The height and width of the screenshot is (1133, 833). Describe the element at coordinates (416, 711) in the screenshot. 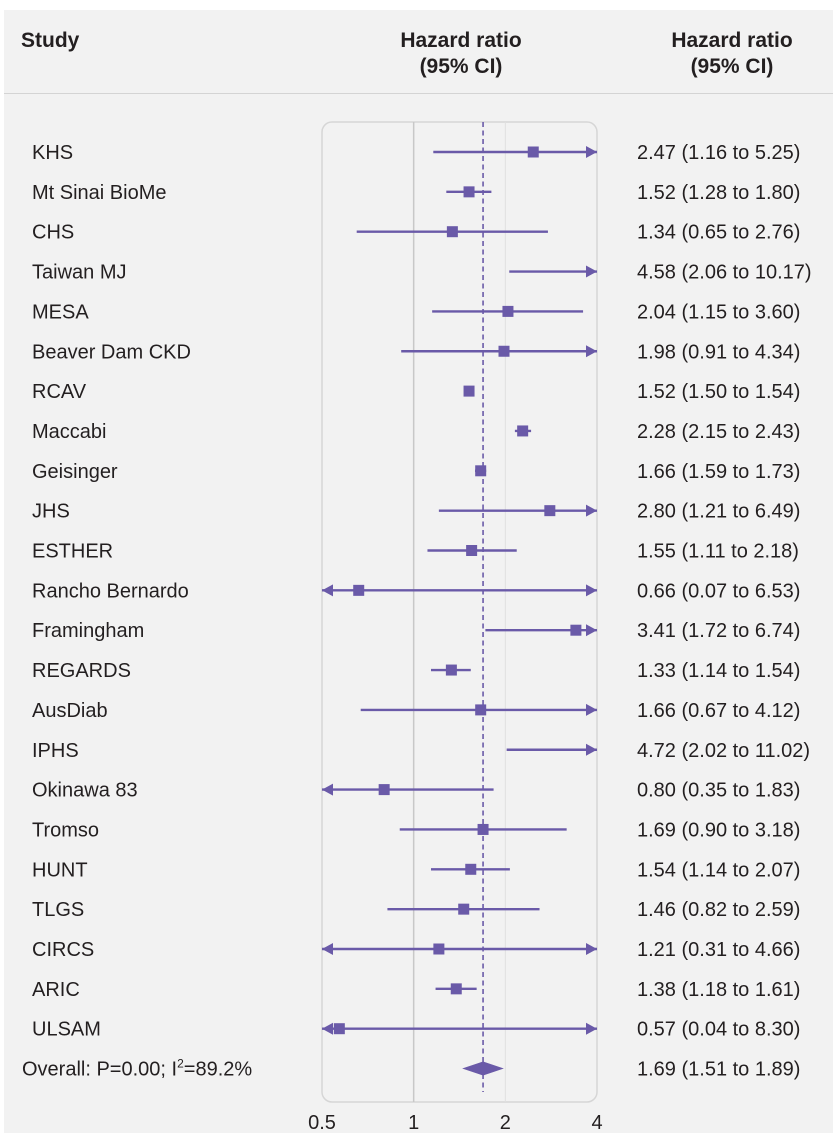

I see `study-row: AusDiab 1.66 (0.67 to 4.12)` at that location.